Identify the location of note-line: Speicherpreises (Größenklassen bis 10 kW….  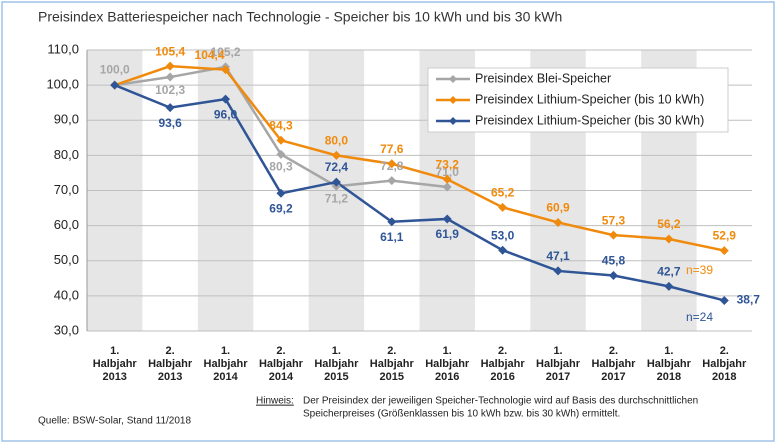
(461, 414).